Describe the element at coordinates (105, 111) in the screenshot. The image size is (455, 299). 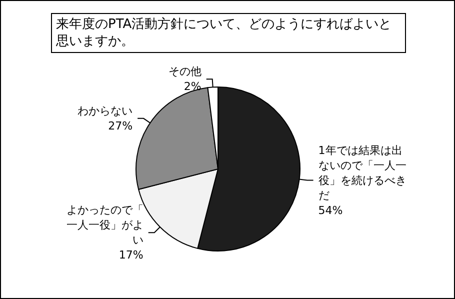
I see `slice-label: わからない` at that location.